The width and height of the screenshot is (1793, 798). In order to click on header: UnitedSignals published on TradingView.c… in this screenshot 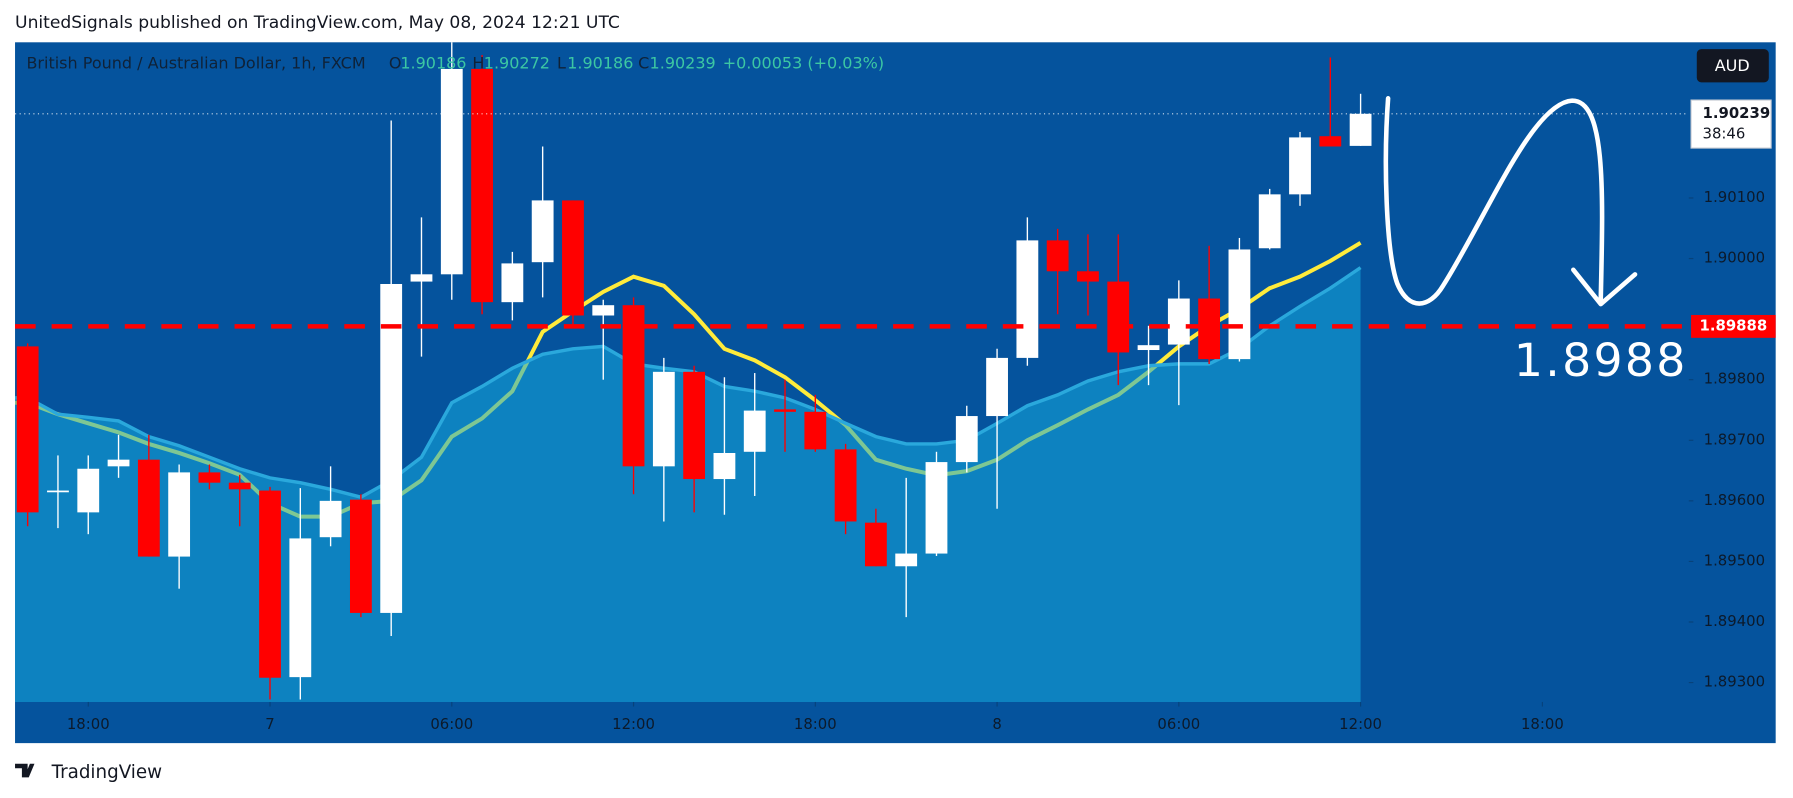, I will do `click(317, 23)`.